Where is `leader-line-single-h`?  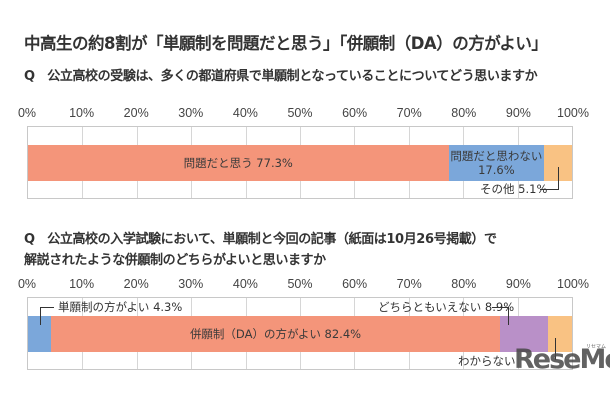 leader-line-single-h is located at coordinates (47, 307).